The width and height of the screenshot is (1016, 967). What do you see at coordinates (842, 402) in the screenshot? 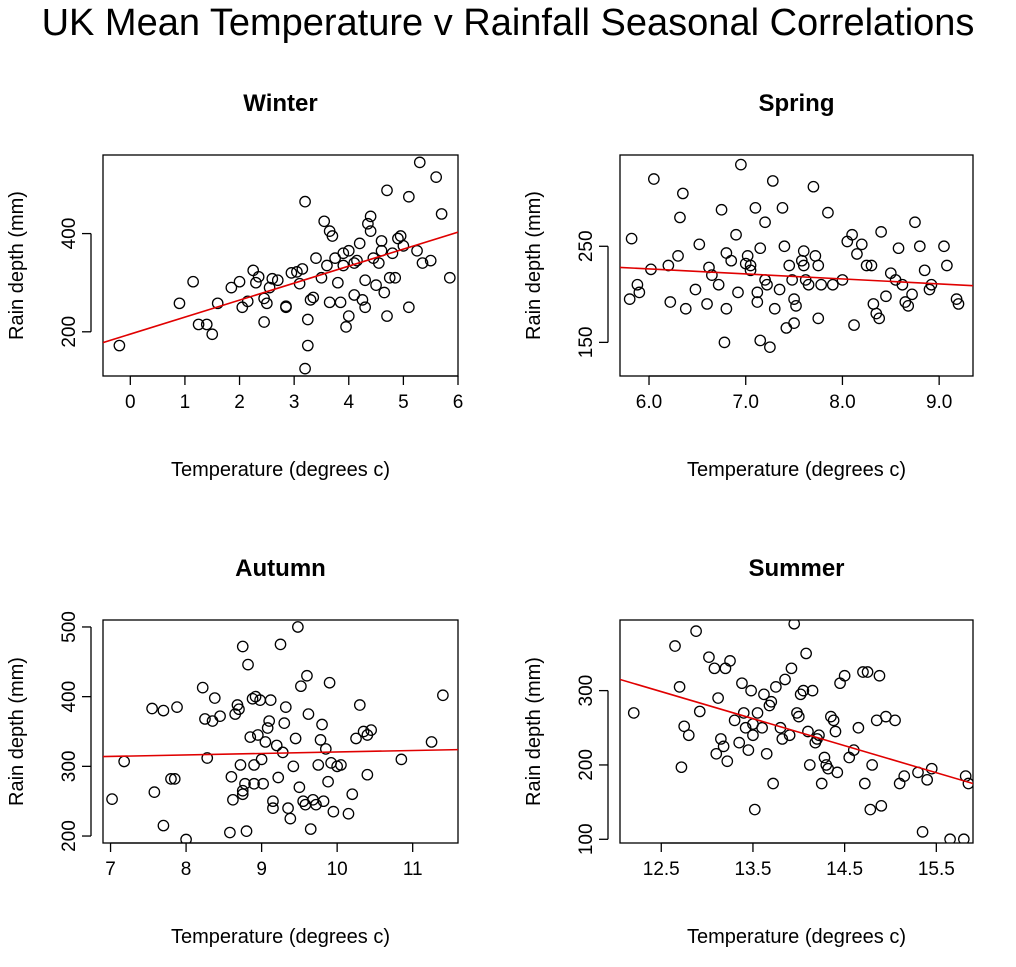
I see `x-tick-label: 8.0` at bounding box center [842, 402].